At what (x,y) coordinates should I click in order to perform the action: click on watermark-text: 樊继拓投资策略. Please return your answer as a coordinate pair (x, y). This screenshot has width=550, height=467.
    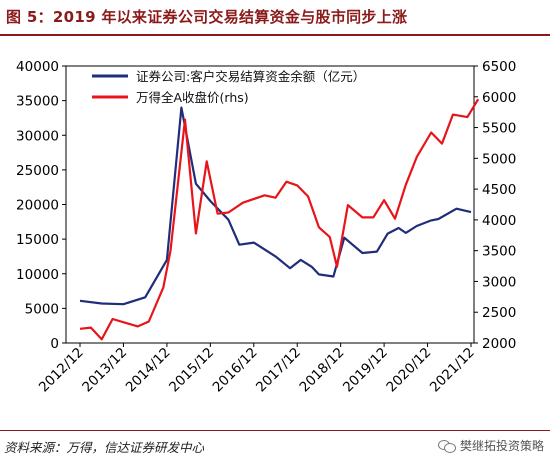
    Looking at the image, I should click on (501, 446).